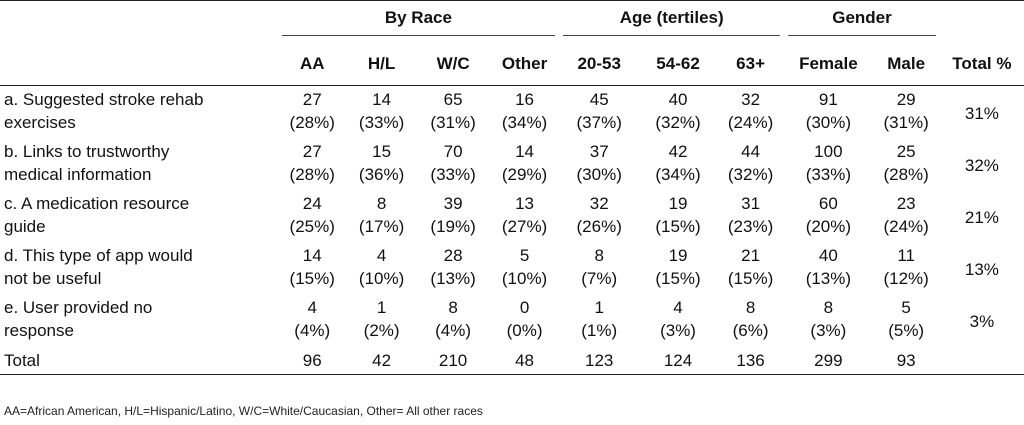 Image resolution: width=1024 pixels, height=425 pixels. What do you see at coordinates (750, 63) in the screenshot?
I see `column-header: 63+` at bounding box center [750, 63].